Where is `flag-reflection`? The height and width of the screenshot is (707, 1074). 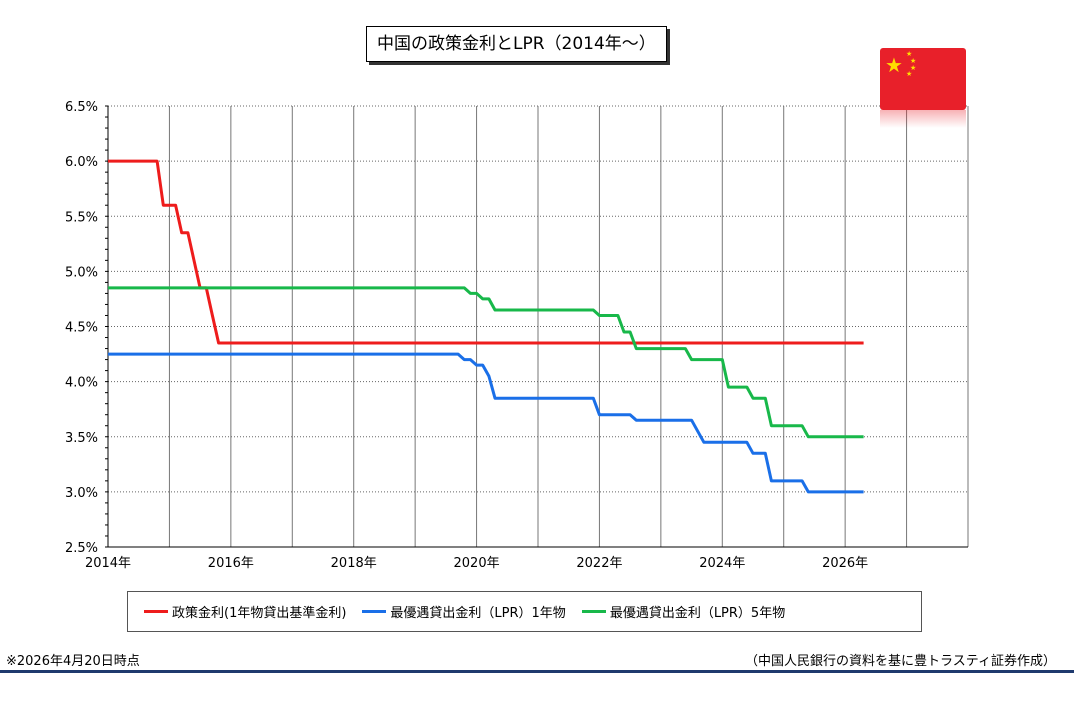 flag-reflection is located at coordinates (923, 119).